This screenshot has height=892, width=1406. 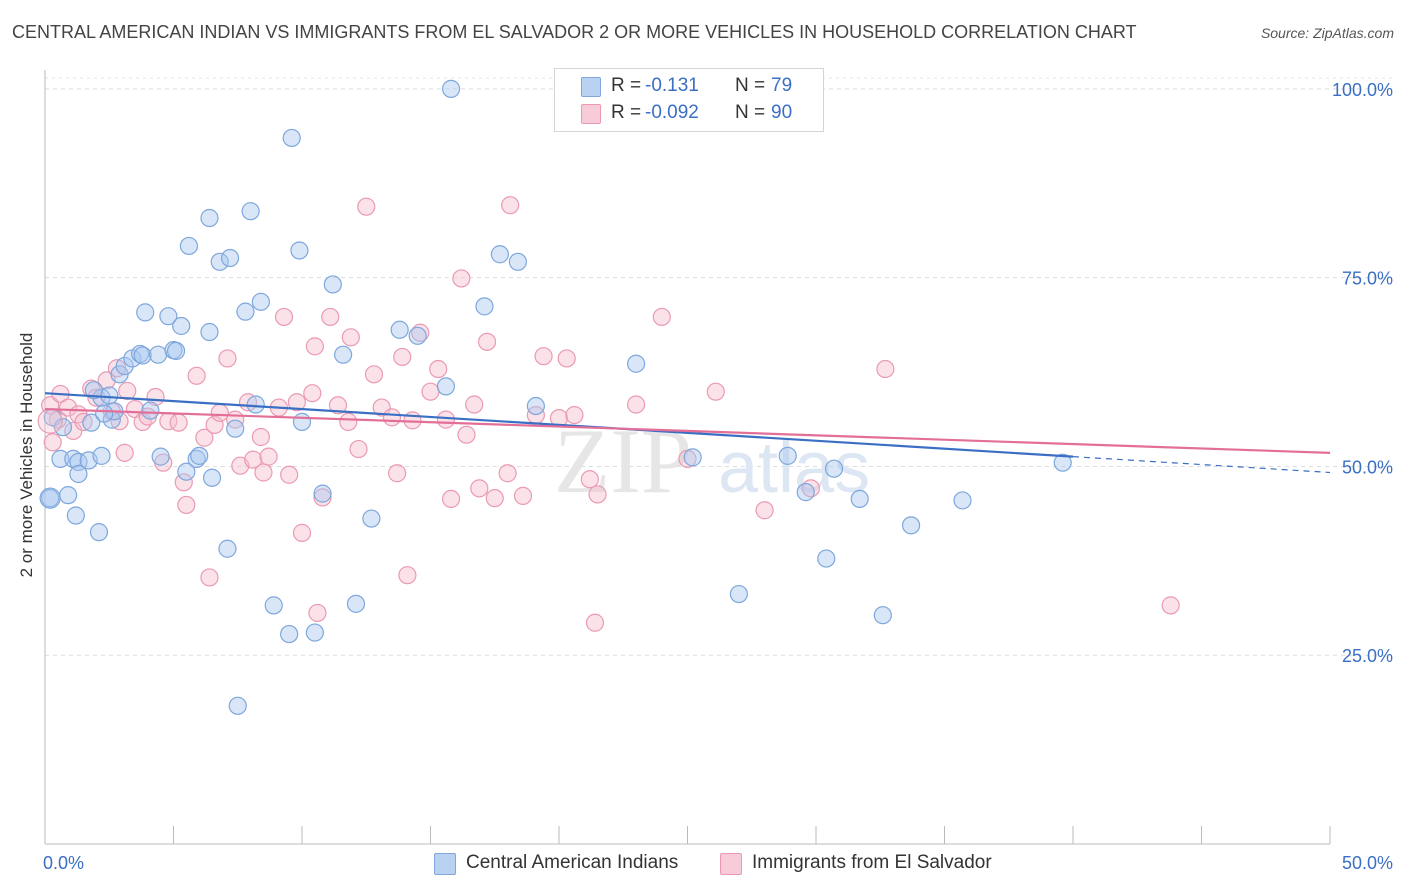 What do you see at coordinates (591, 87) in the screenshot?
I see `legend-swatch-blue` at bounding box center [591, 87].